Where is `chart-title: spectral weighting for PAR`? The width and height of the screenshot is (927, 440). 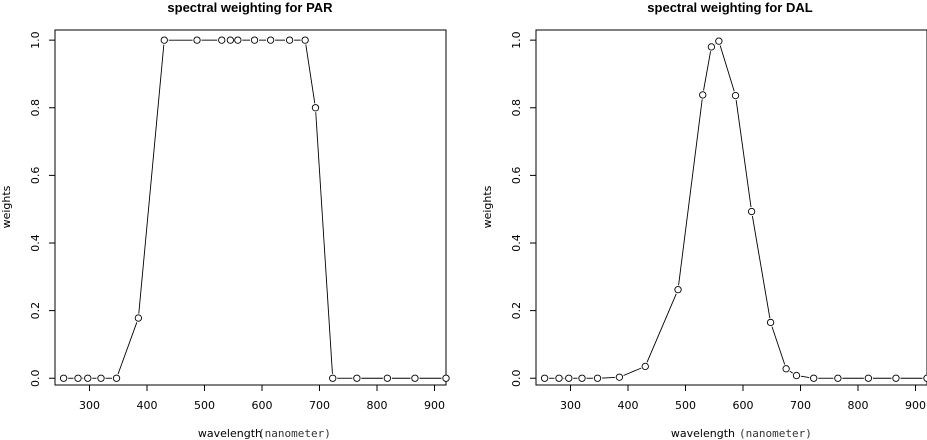 chart-title: spectral weighting for PAR is located at coordinates (250, 7).